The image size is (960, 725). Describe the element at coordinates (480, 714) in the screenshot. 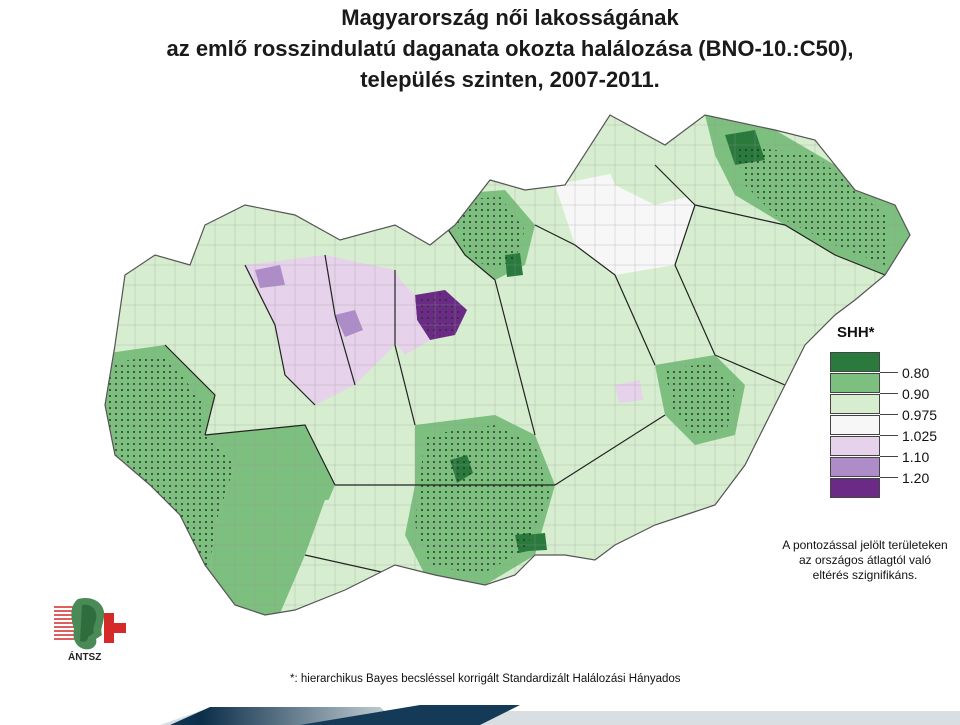

I see `decorative-band` at that location.